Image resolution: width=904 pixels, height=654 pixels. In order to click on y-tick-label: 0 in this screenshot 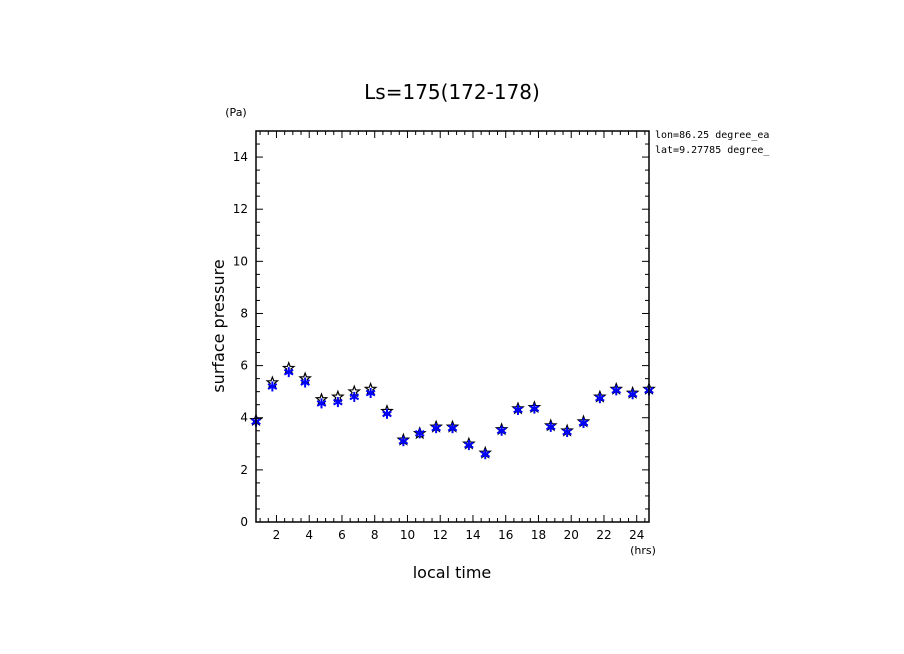, I will do `click(244, 522)`.